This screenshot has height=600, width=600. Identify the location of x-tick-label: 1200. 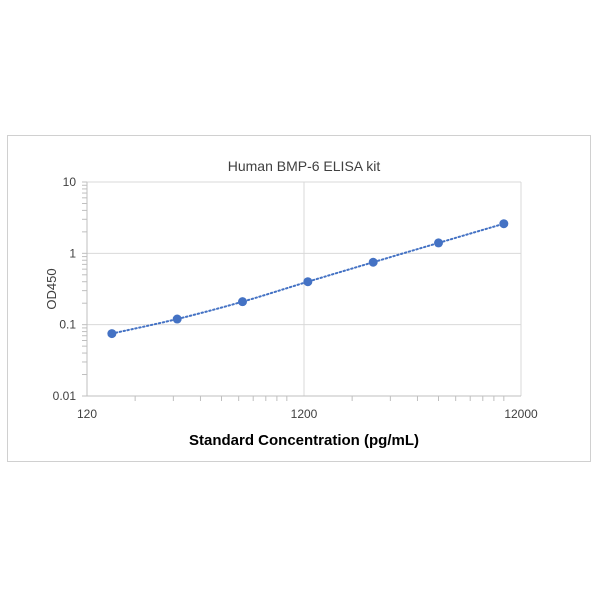
(304, 414).